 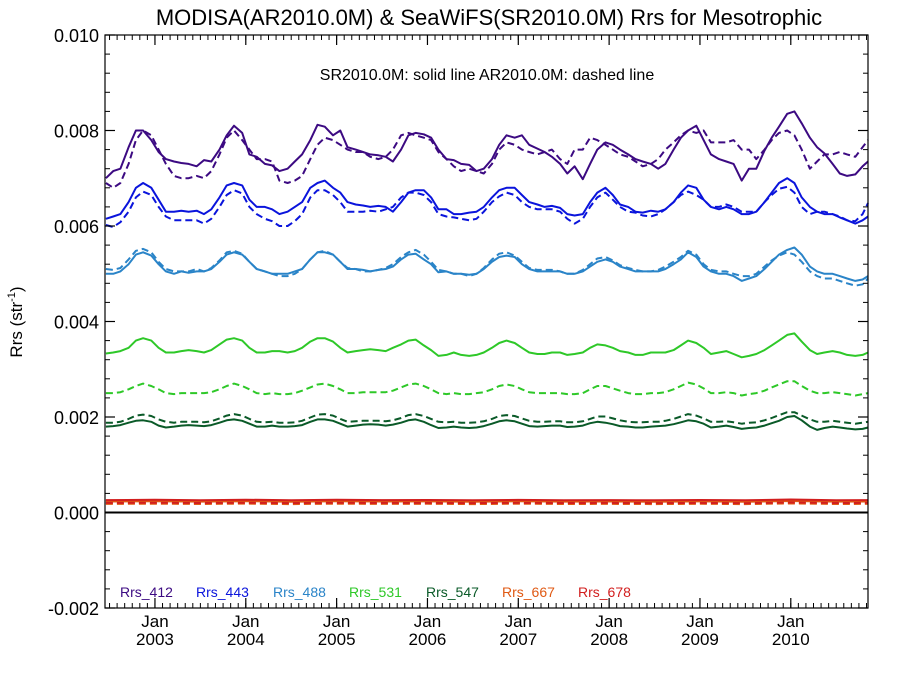 I want to click on x-tick-label-year: 2004, so click(x=246, y=639).